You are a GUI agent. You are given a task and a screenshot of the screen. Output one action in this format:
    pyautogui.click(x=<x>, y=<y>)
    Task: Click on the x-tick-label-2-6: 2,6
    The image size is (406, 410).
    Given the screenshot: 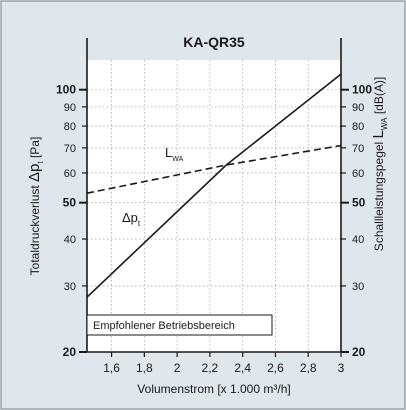 What is the action you would take?
    pyautogui.click(x=275, y=368)
    